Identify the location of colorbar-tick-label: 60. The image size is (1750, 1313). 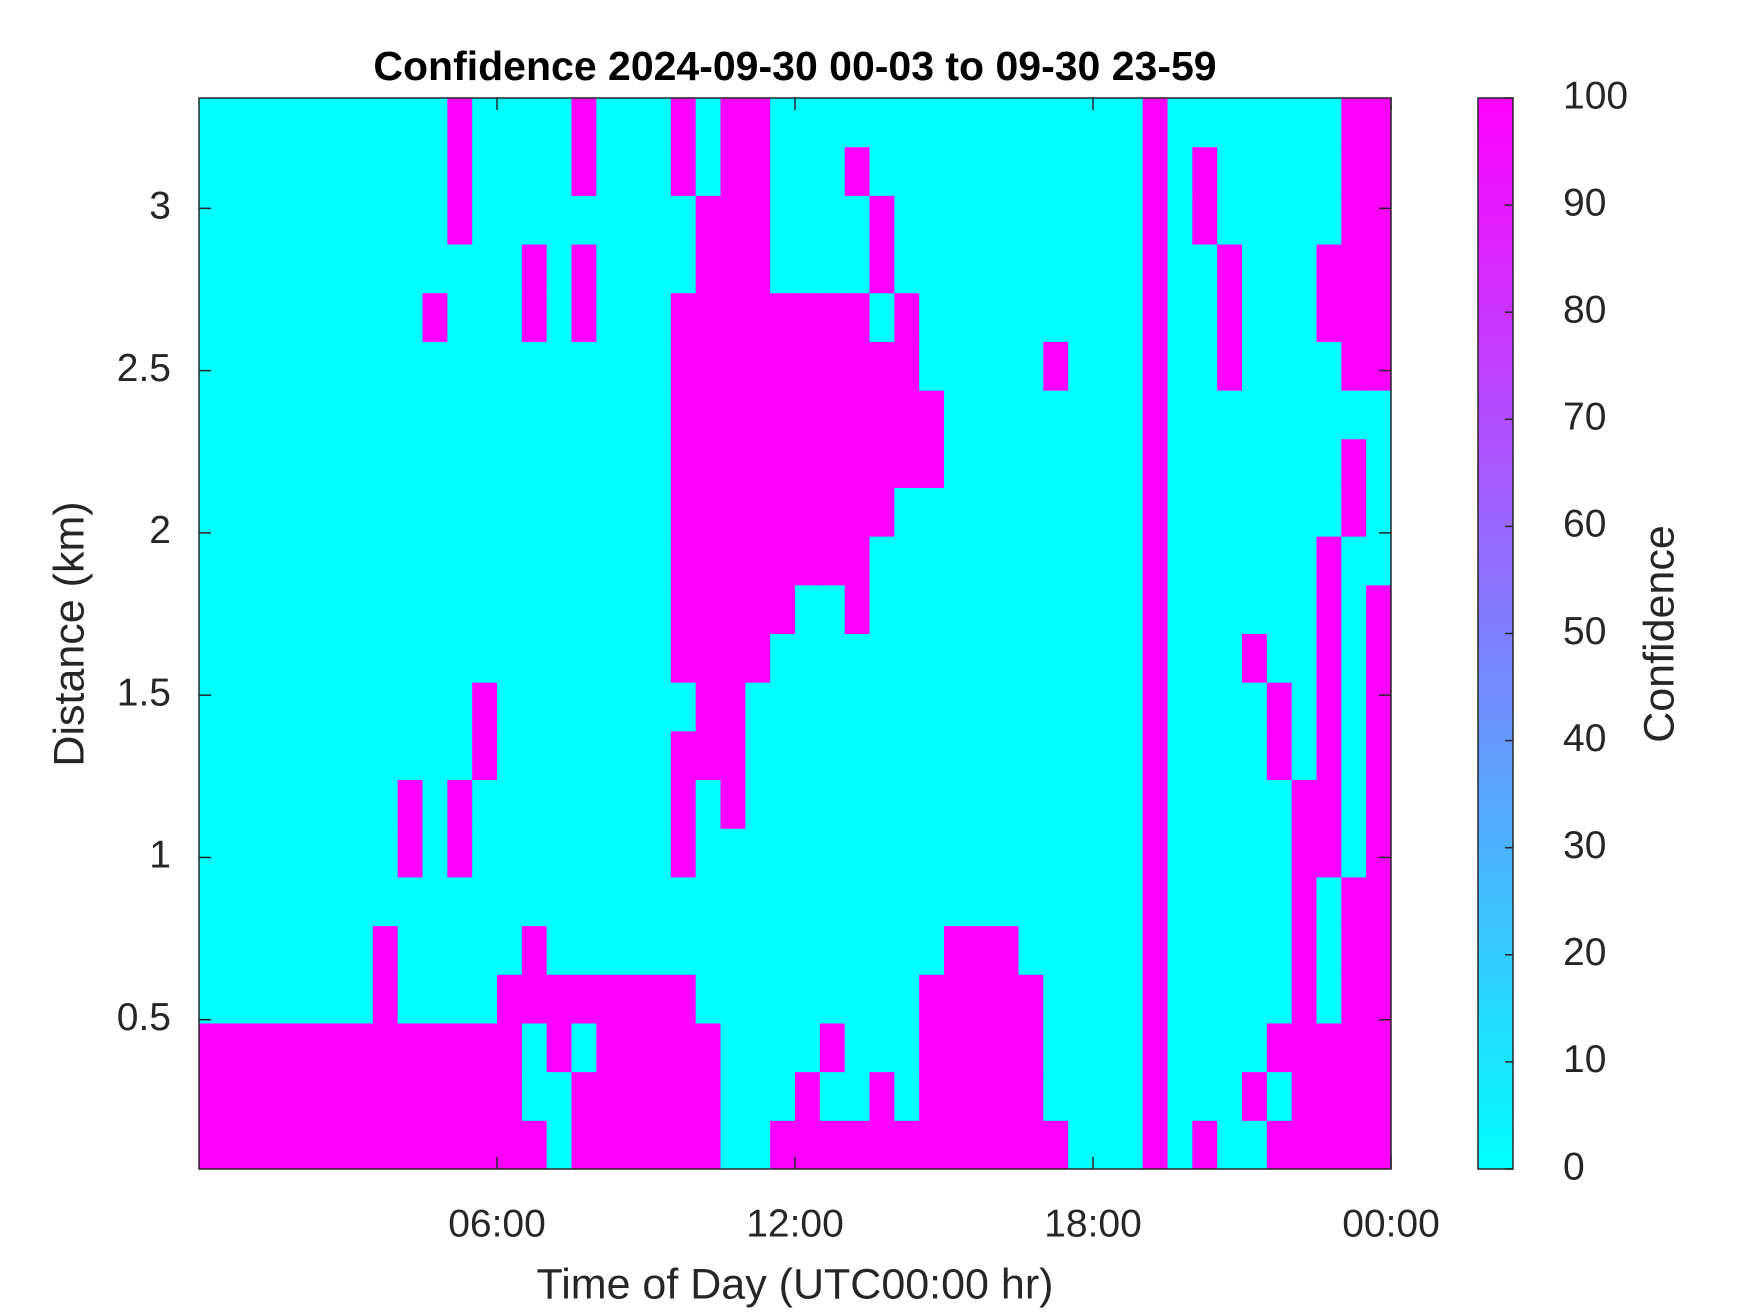
(1584, 524).